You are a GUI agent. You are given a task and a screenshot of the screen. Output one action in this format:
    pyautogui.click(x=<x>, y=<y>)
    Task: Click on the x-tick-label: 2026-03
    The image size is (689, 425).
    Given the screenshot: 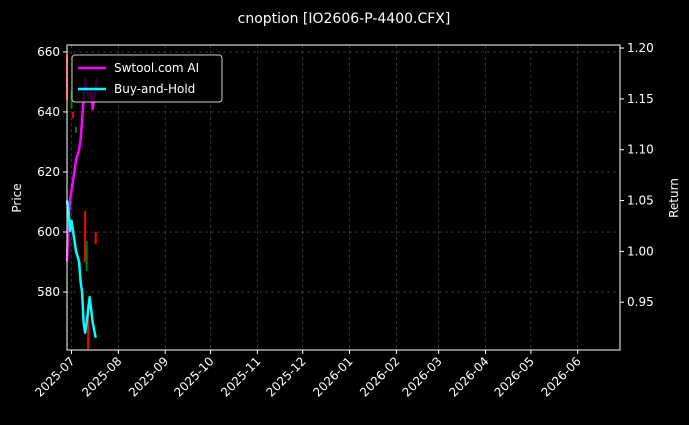 What is the action you would take?
    pyautogui.click(x=421, y=376)
    